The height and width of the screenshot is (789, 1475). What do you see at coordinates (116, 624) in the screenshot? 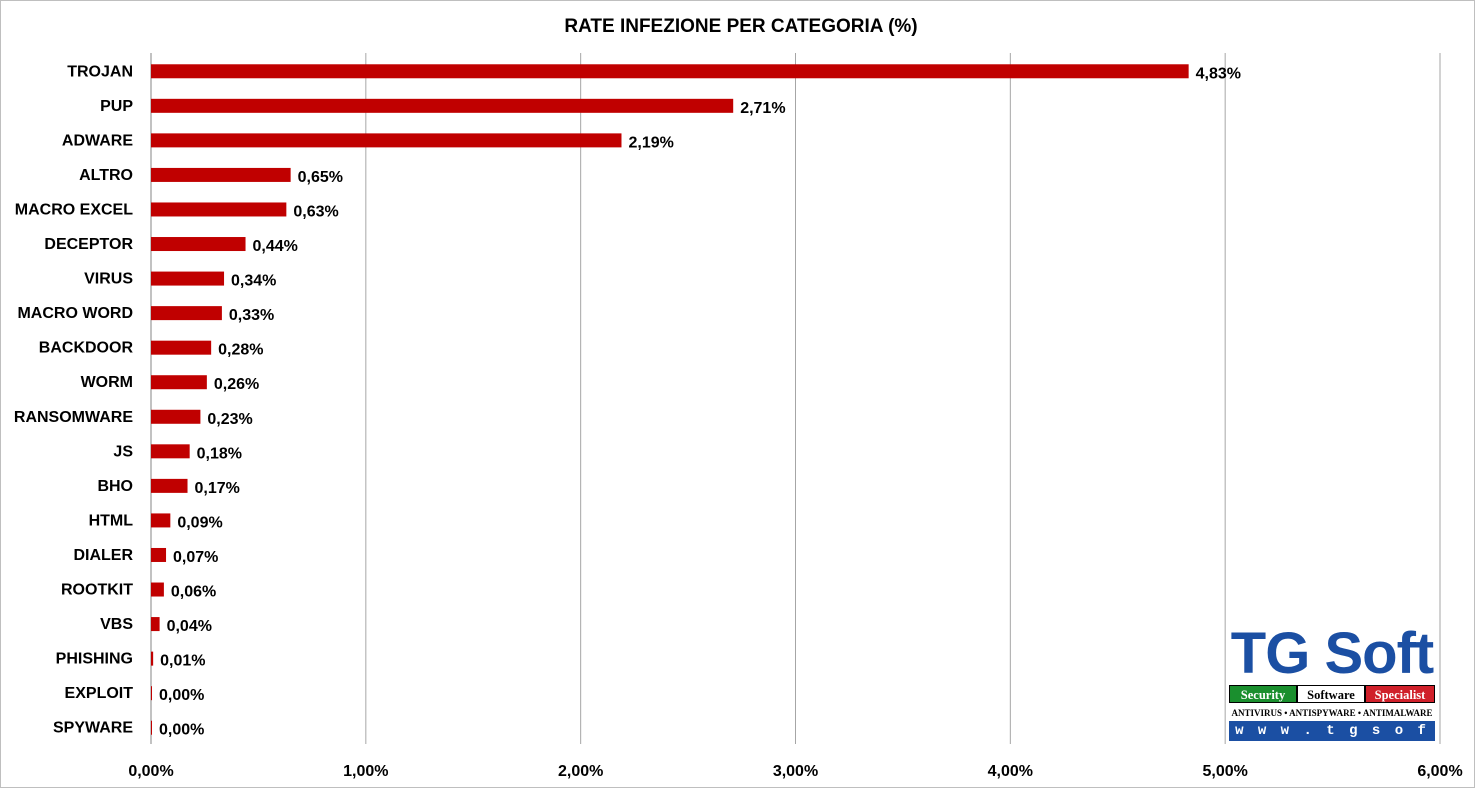
I see `category-label: VBS` at bounding box center [116, 624].